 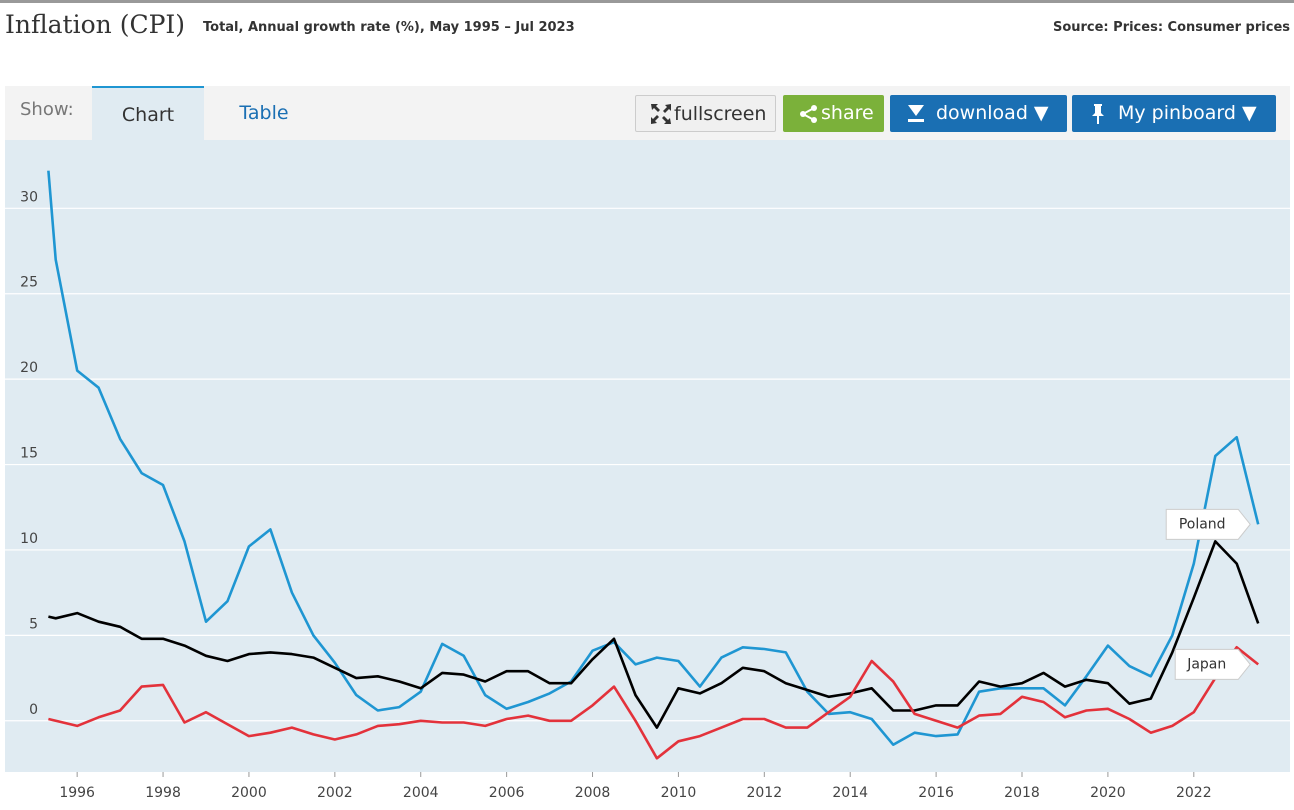 I want to click on fullscreen-button: fullscreen, so click(x=705, y=113).